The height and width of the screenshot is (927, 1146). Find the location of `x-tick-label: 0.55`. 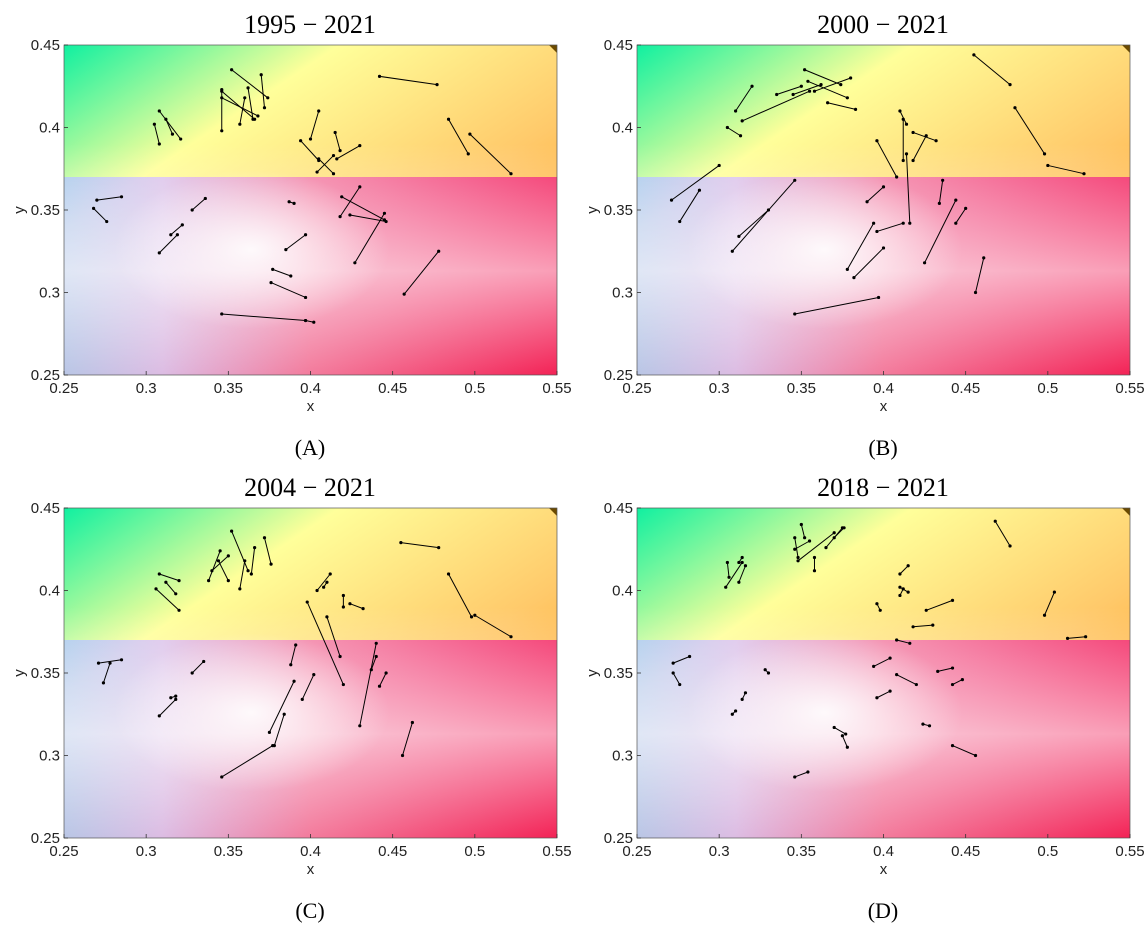

x-tick-label: 0.55 is located at coordinates (1129, 851).